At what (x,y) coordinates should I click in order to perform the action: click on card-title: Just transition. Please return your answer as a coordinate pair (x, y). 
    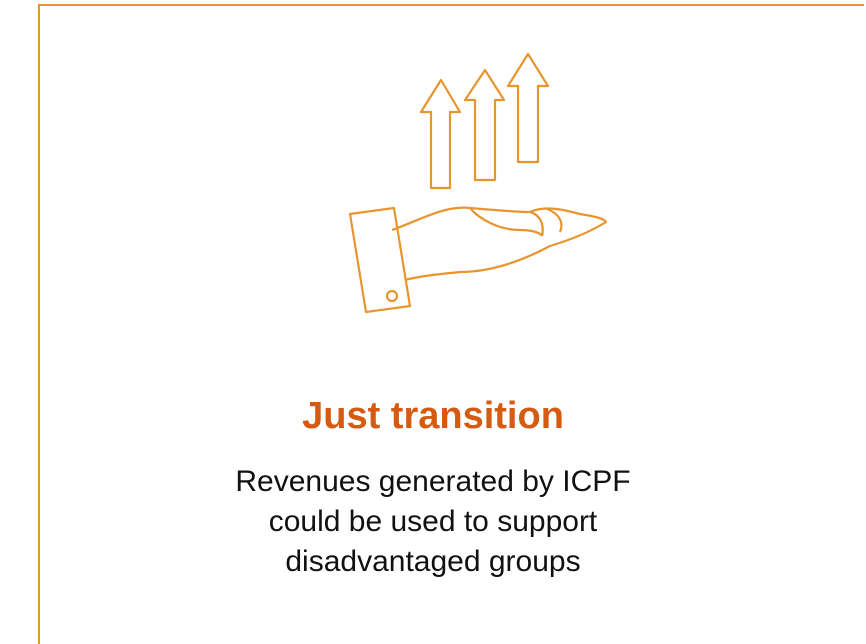
    Looking at the image, I should click on (433, 416).